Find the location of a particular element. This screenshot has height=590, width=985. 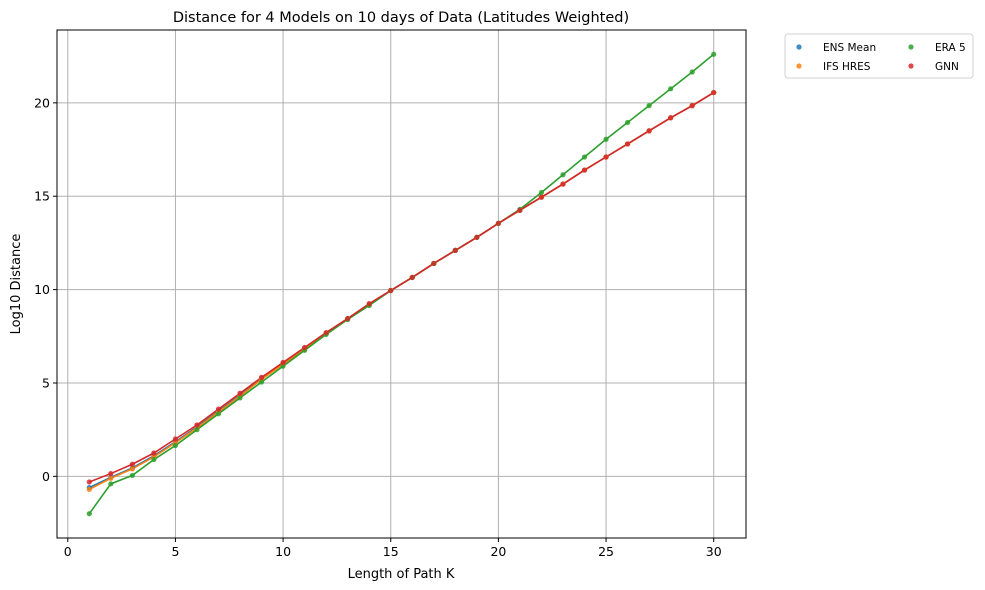

y-tick-label: 15 is located at coordinates (42, 196).